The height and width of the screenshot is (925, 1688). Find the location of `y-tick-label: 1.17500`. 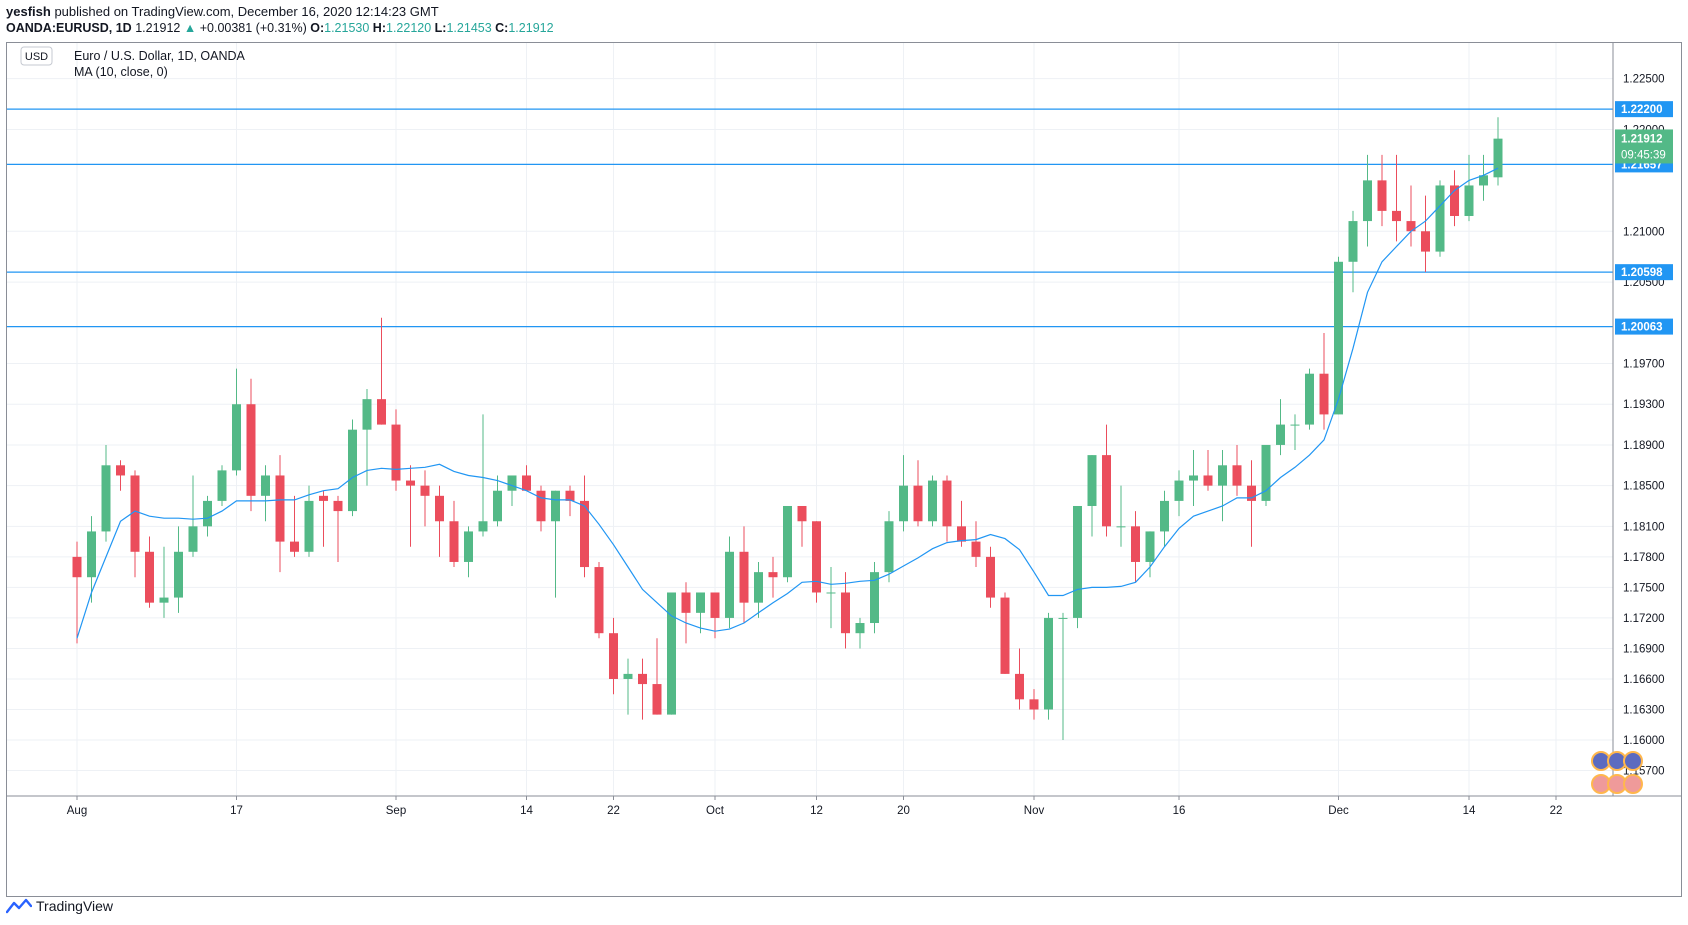

y-tick-label: 1.17500 is located at coordinates (1644, 588).